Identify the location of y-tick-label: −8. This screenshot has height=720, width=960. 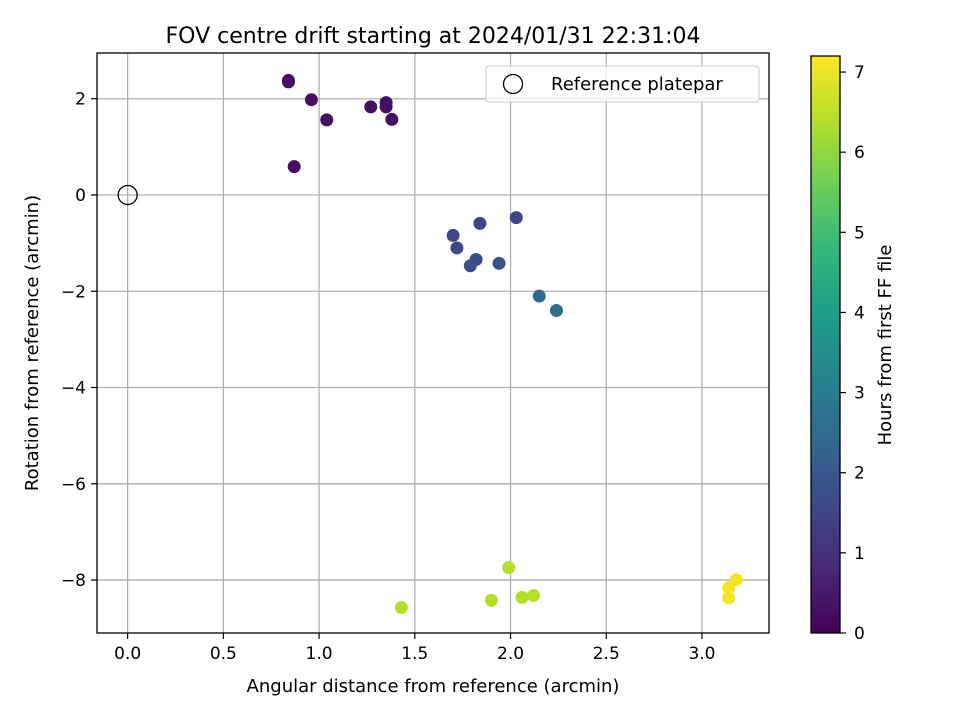
(73, 581).